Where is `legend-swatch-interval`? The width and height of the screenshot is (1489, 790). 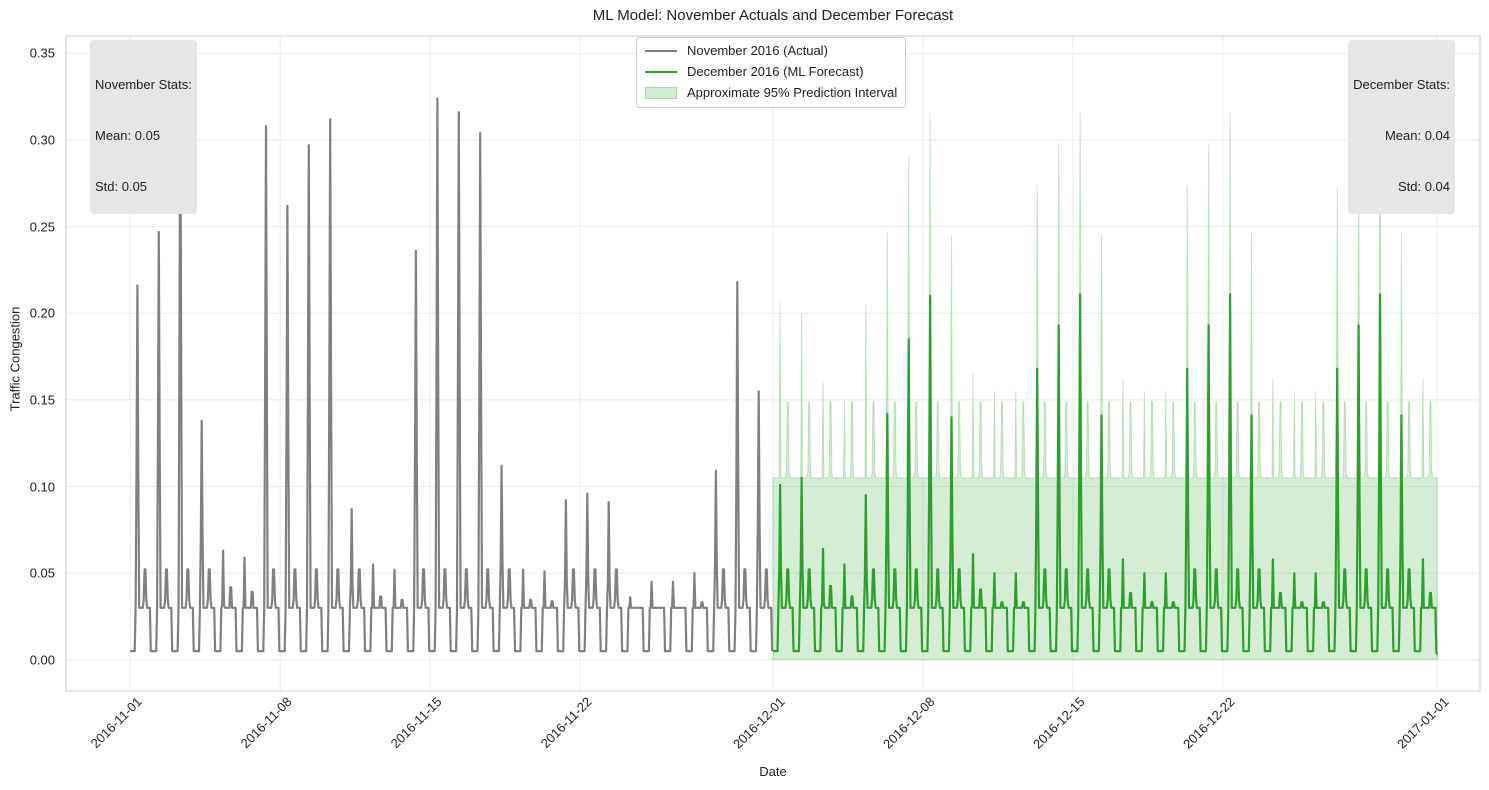
legend-swatch-interval is located at coordinates (661, 92).